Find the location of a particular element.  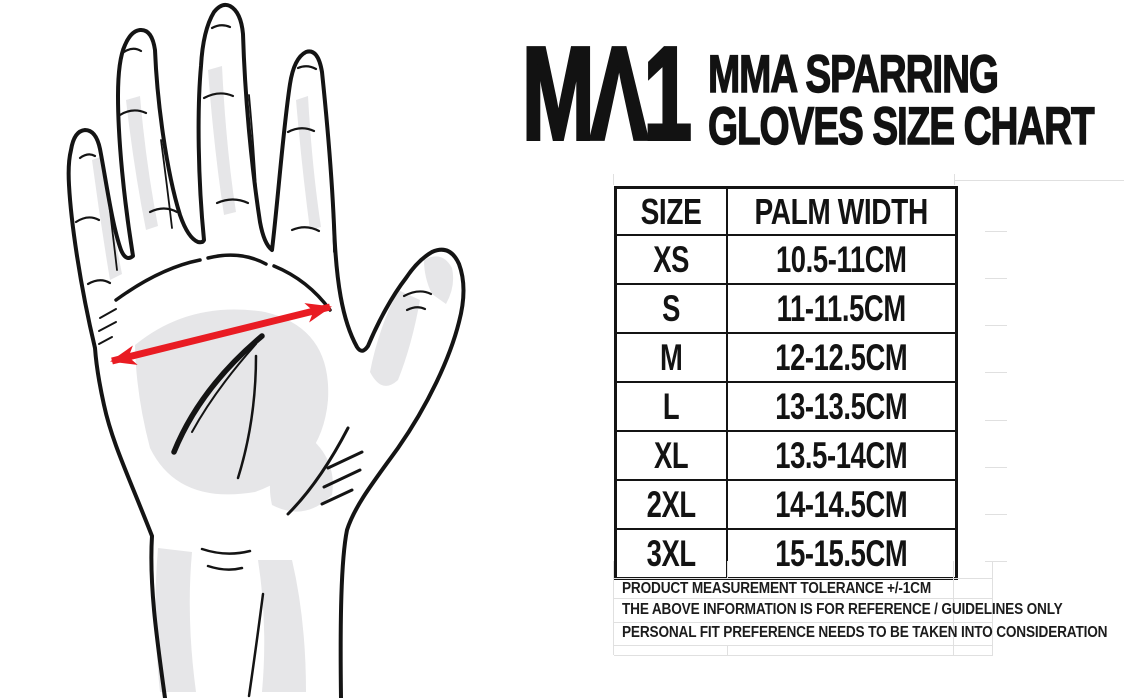

palm-width-cell: 13.5-14CM is located at coordinates (841, 455).